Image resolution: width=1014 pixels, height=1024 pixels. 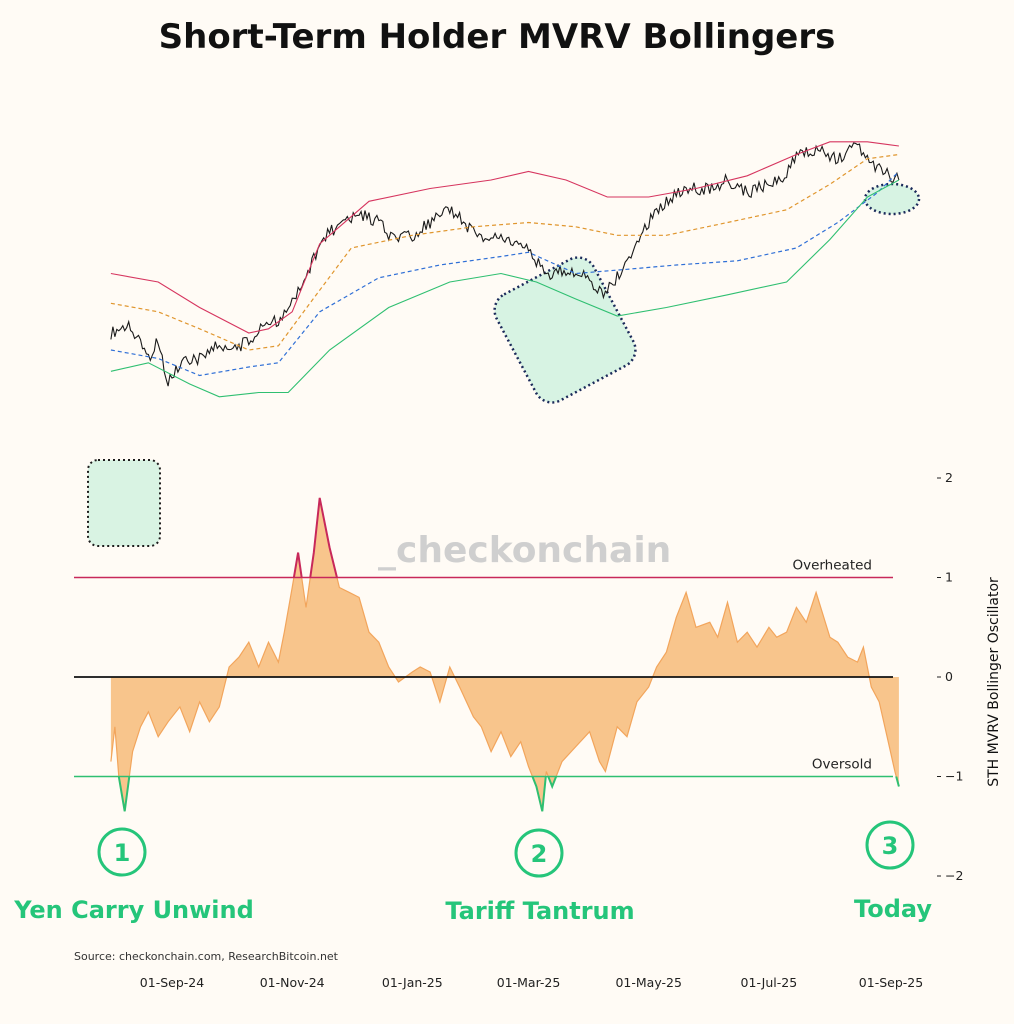 I want to click on annotation-number-1: 1, so click(x=122, y=853).